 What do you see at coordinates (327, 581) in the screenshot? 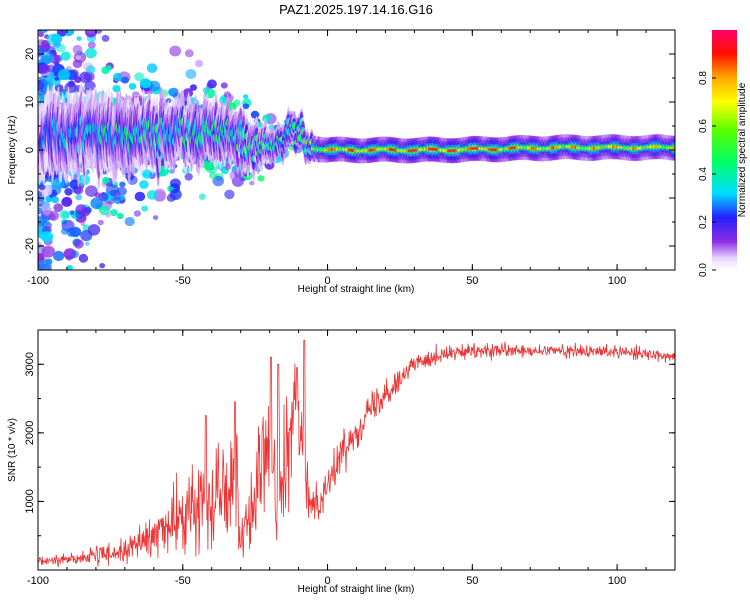
I see `x-tick-label: 0` at bounding box center [327, 581].